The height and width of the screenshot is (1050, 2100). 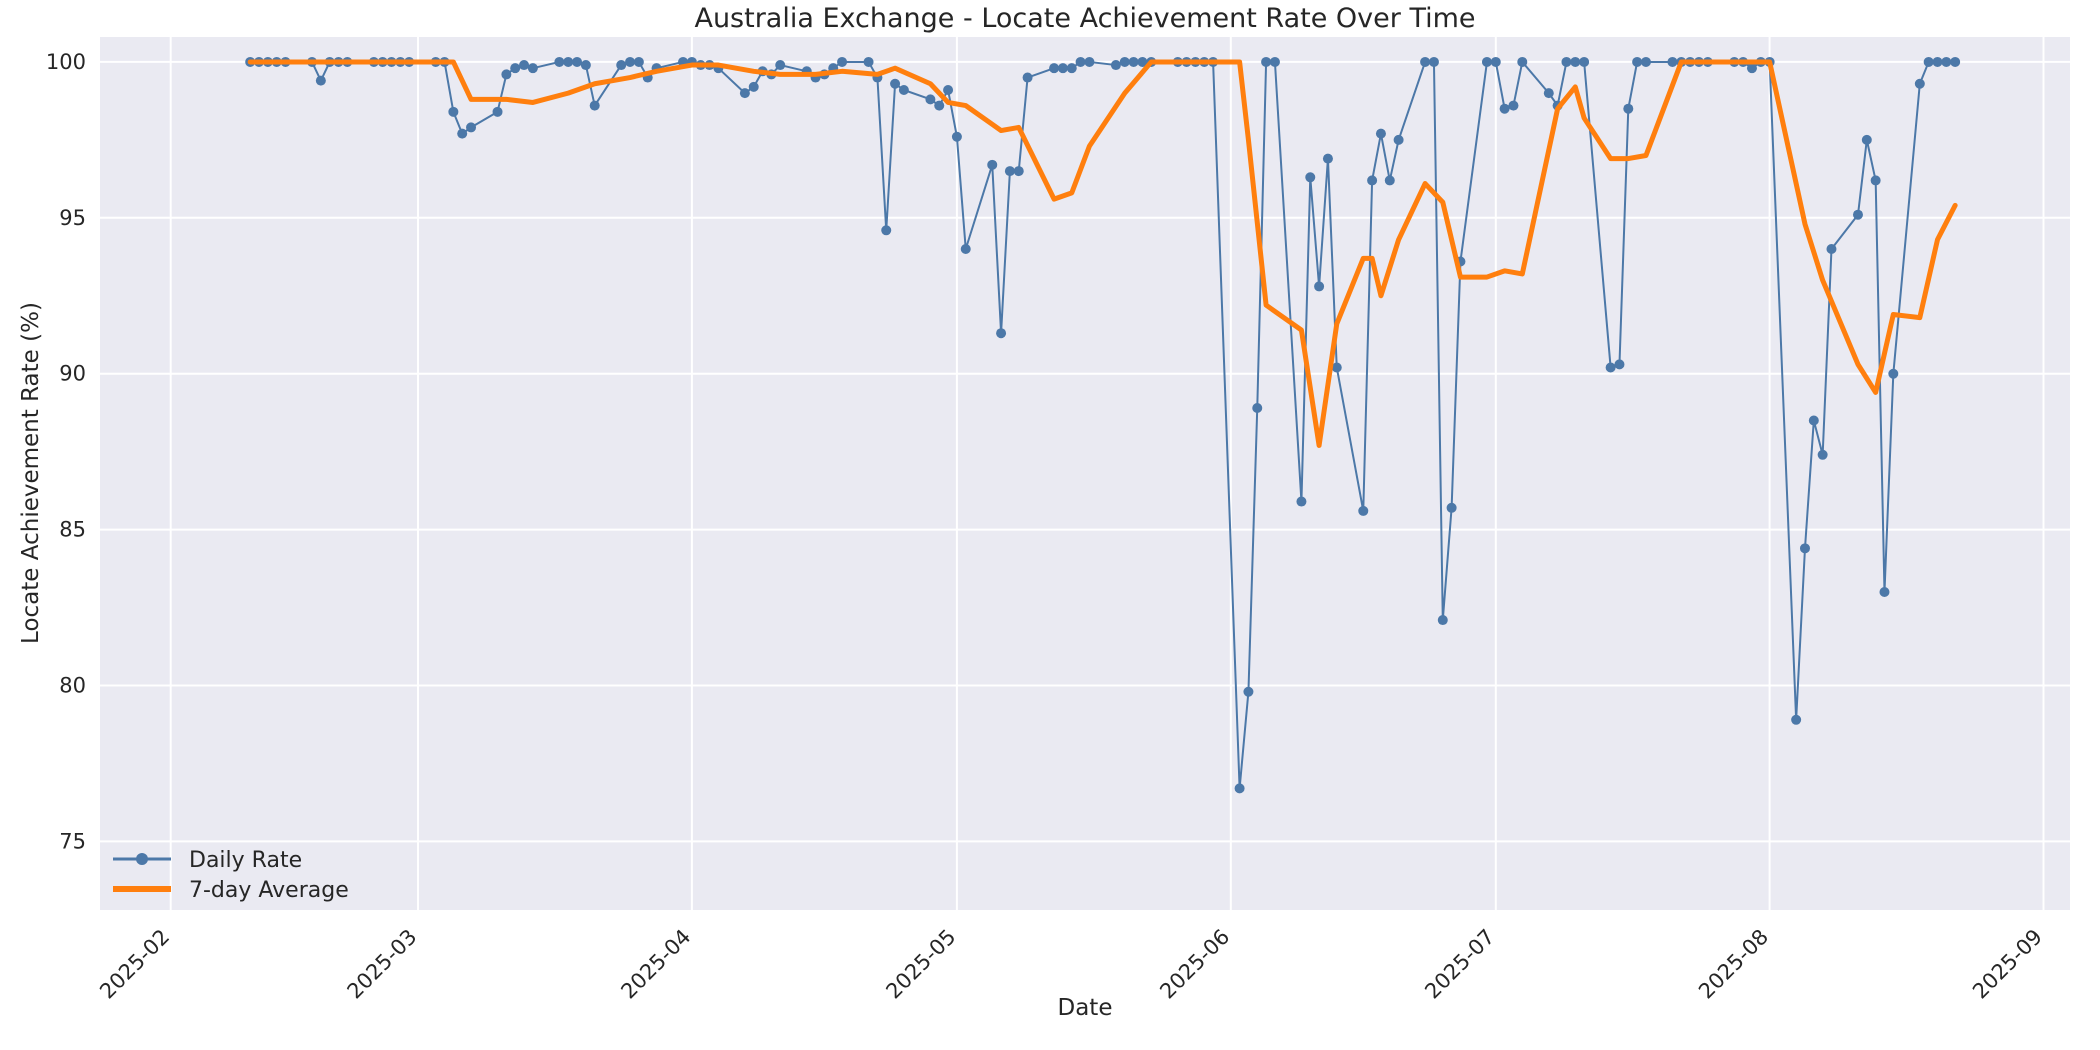 I want to click on chart-legend: Daily Rate 7-day Average, so click(x=231, y=875).